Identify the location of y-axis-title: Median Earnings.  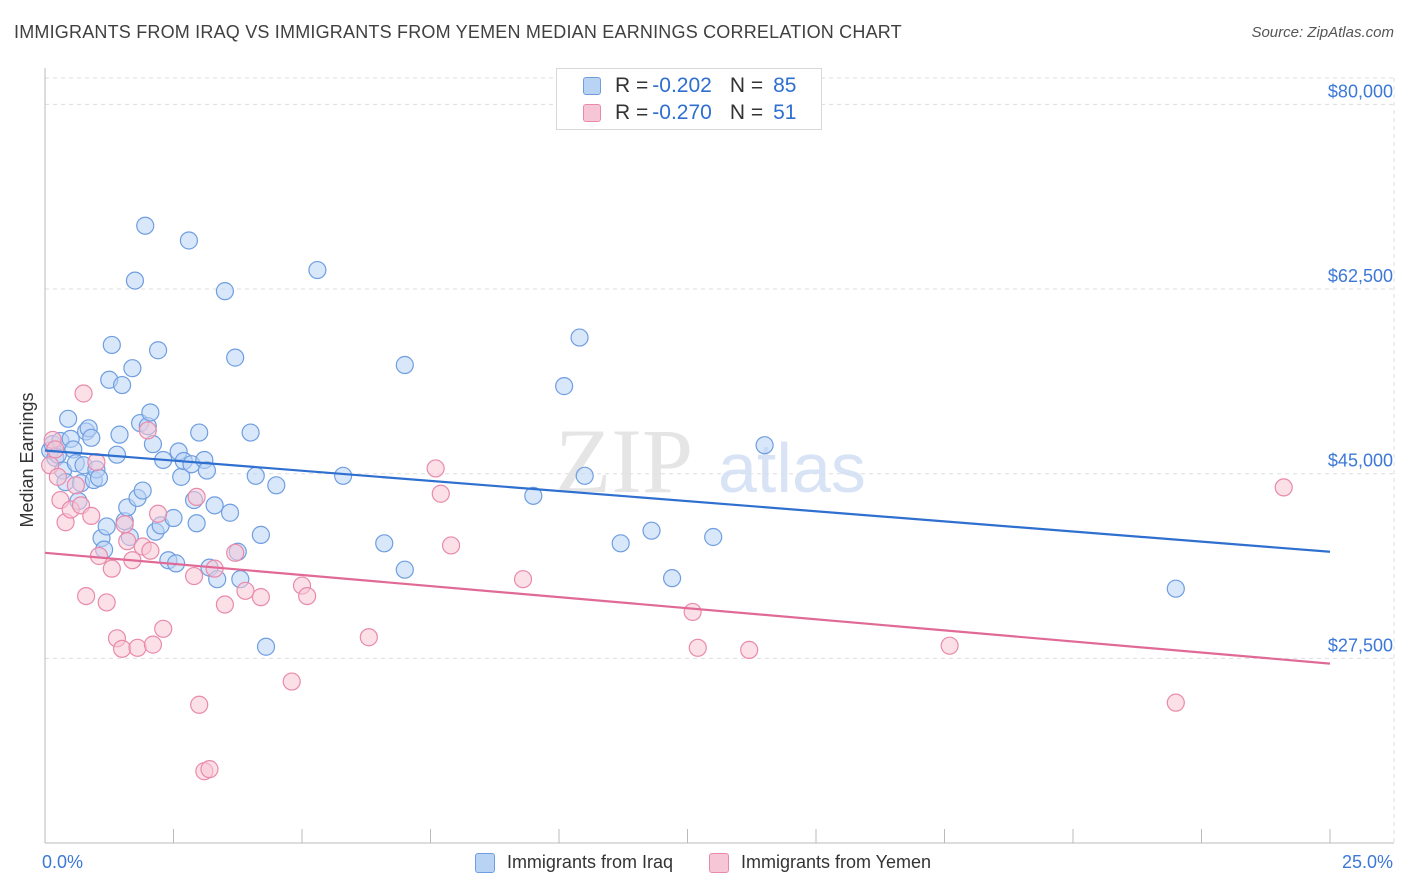
(27, 459).